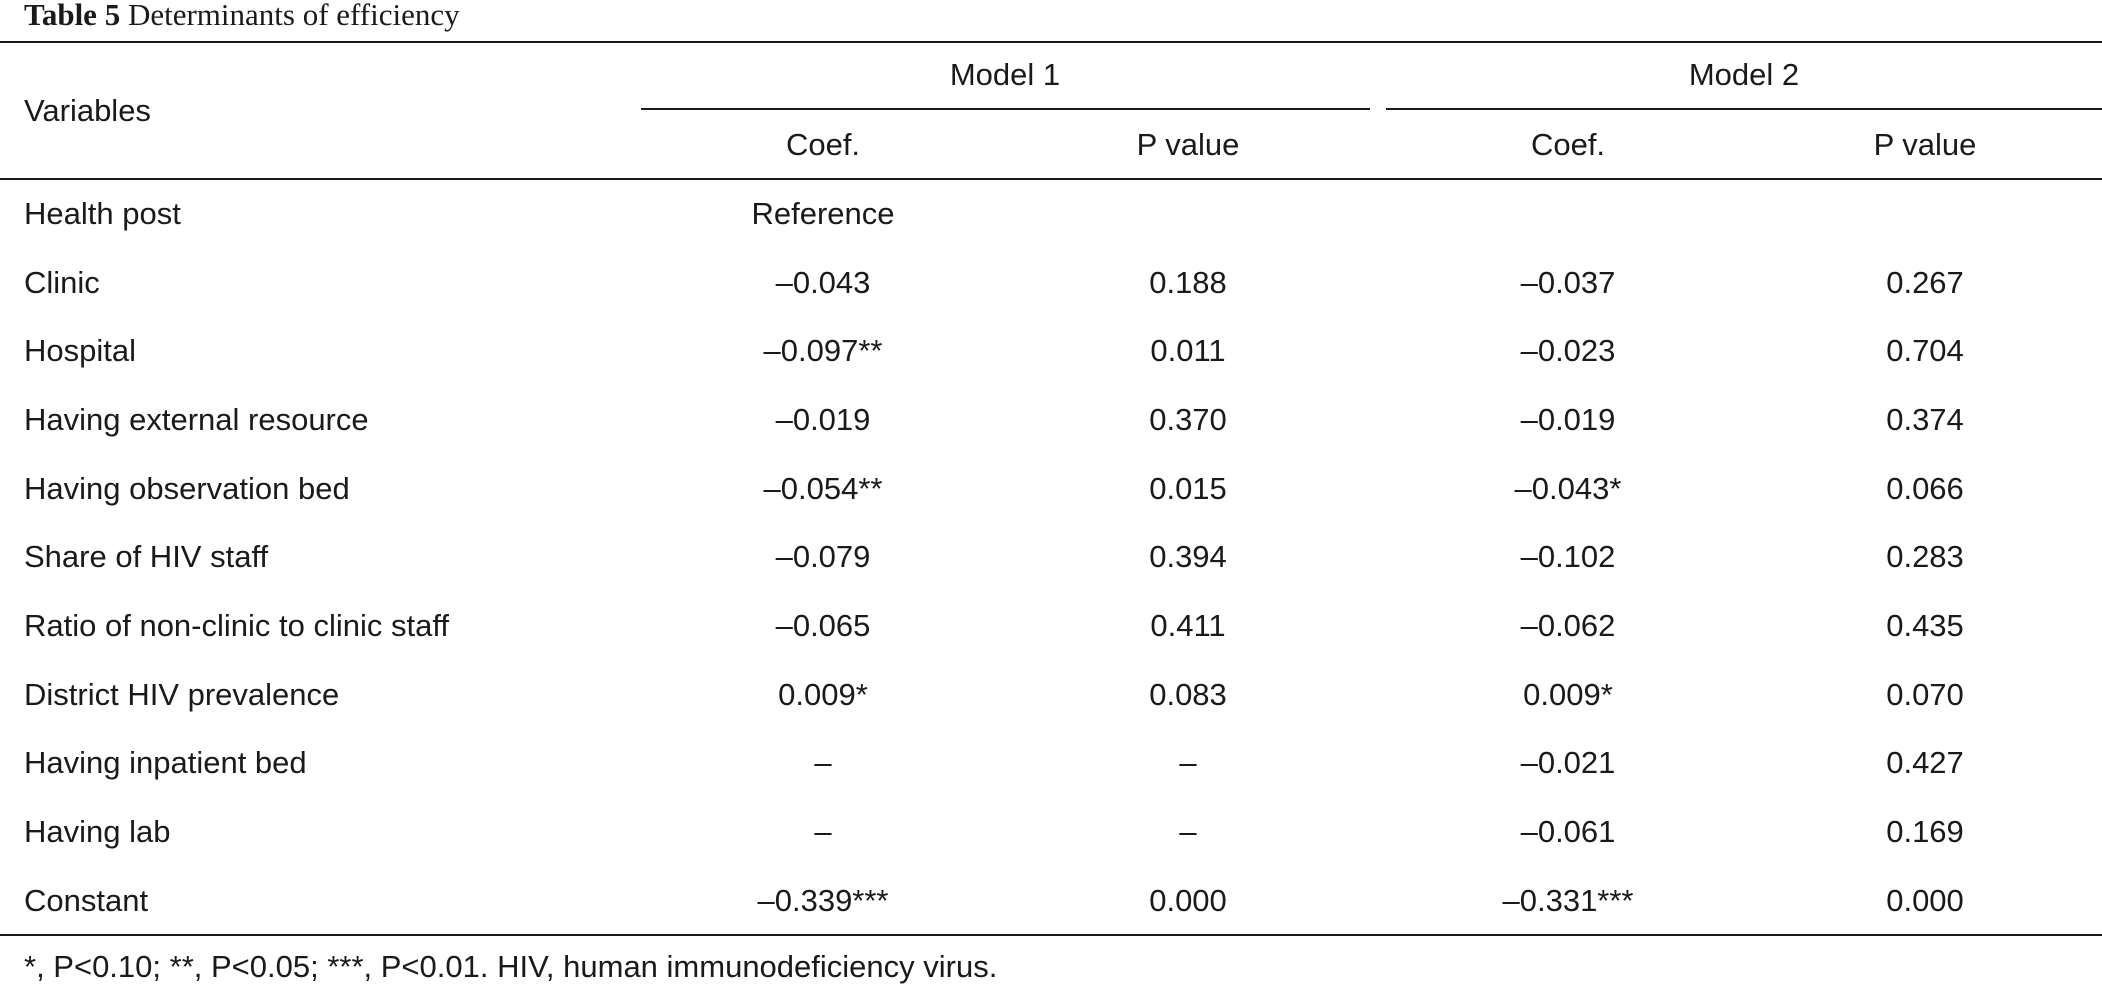 This screenshot has width=2102, height=985. What do you see at coordinates (1568, 282) in the screenshot?
I see `m2-coef-cell: –0.037` at bounding box center [1568, 282].